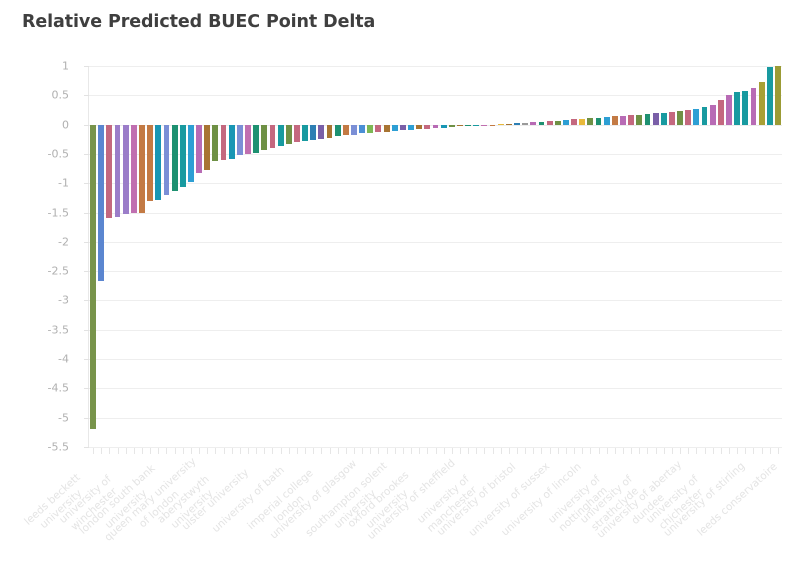  What do you see at coordinates (63, 300) in the screenshot?
I see `y-axis-tick-label: -3` at bounding box center [63, 300].